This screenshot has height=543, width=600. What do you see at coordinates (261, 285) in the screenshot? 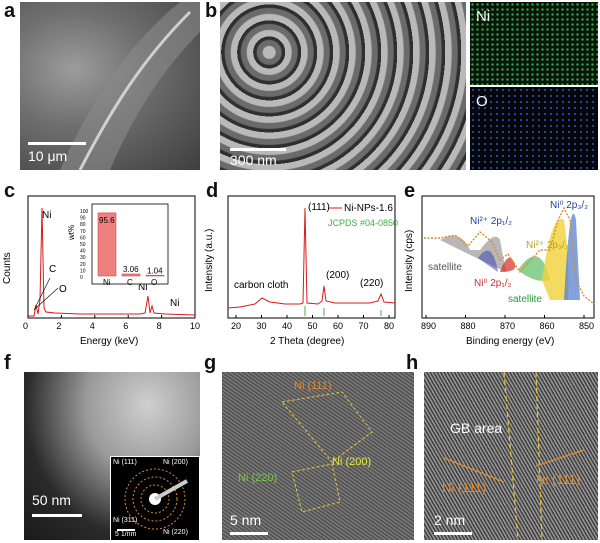
I see `carbon-cloth-label: carbon cloth` at bounding box center [261, 285].